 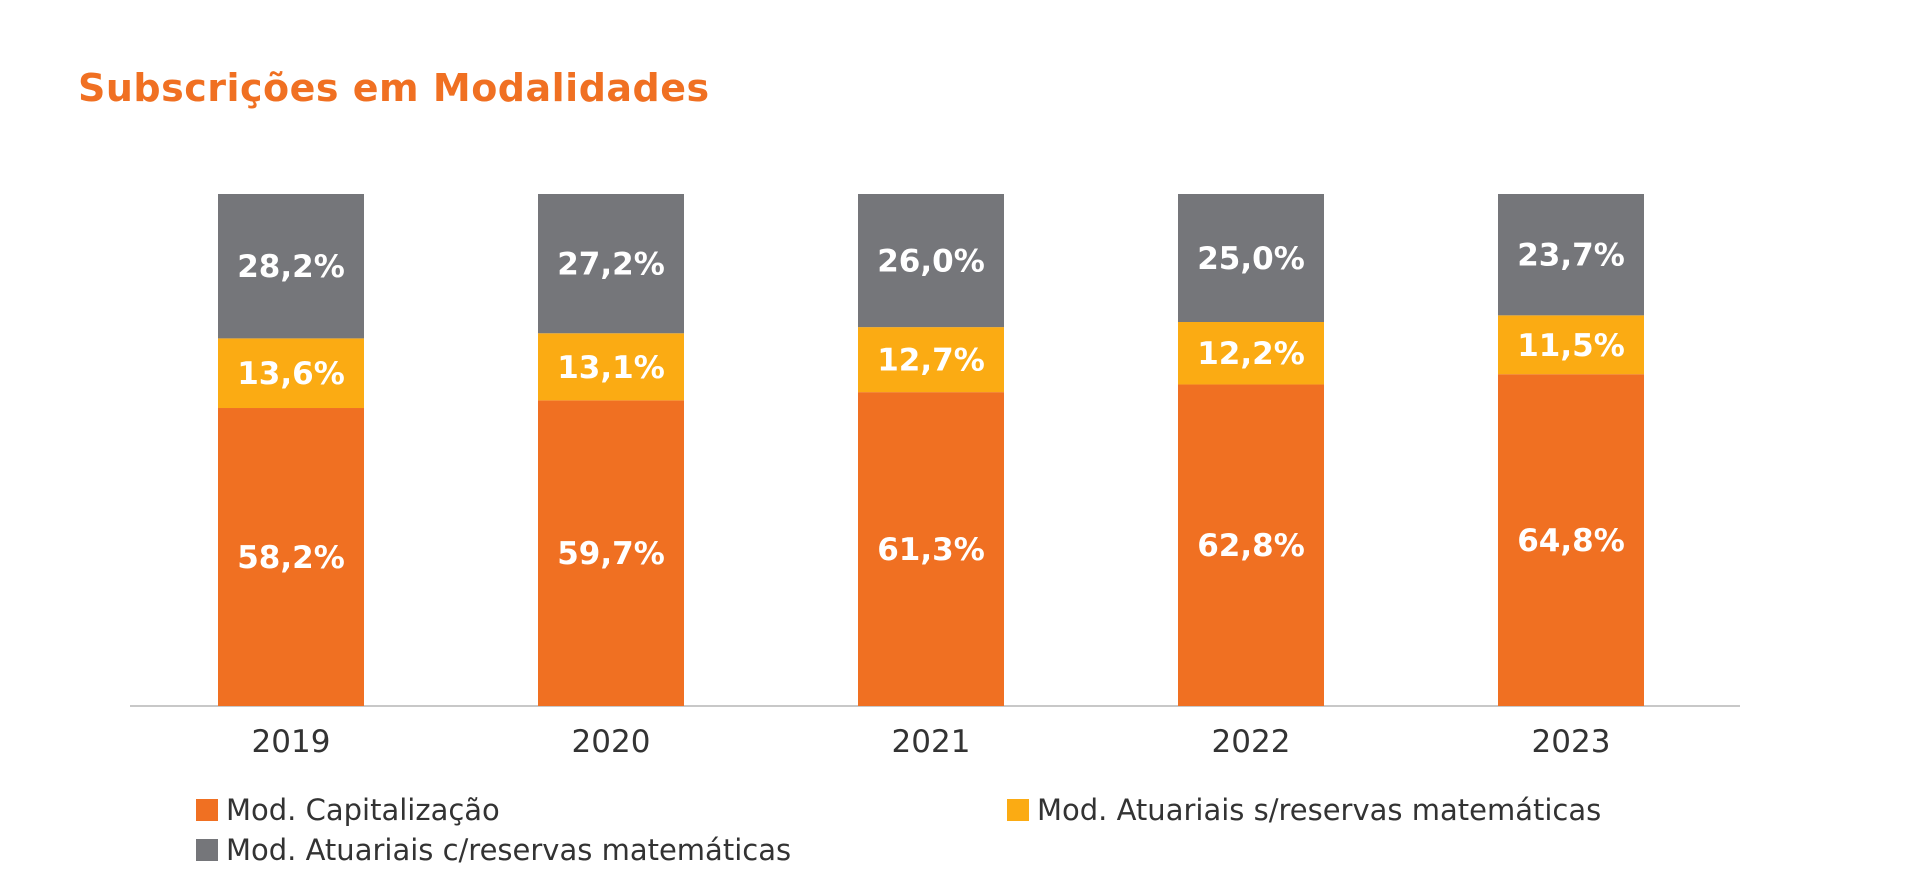 I want to click on data-label-2020-series-1: 13,1%, so click(x=611, y=368).